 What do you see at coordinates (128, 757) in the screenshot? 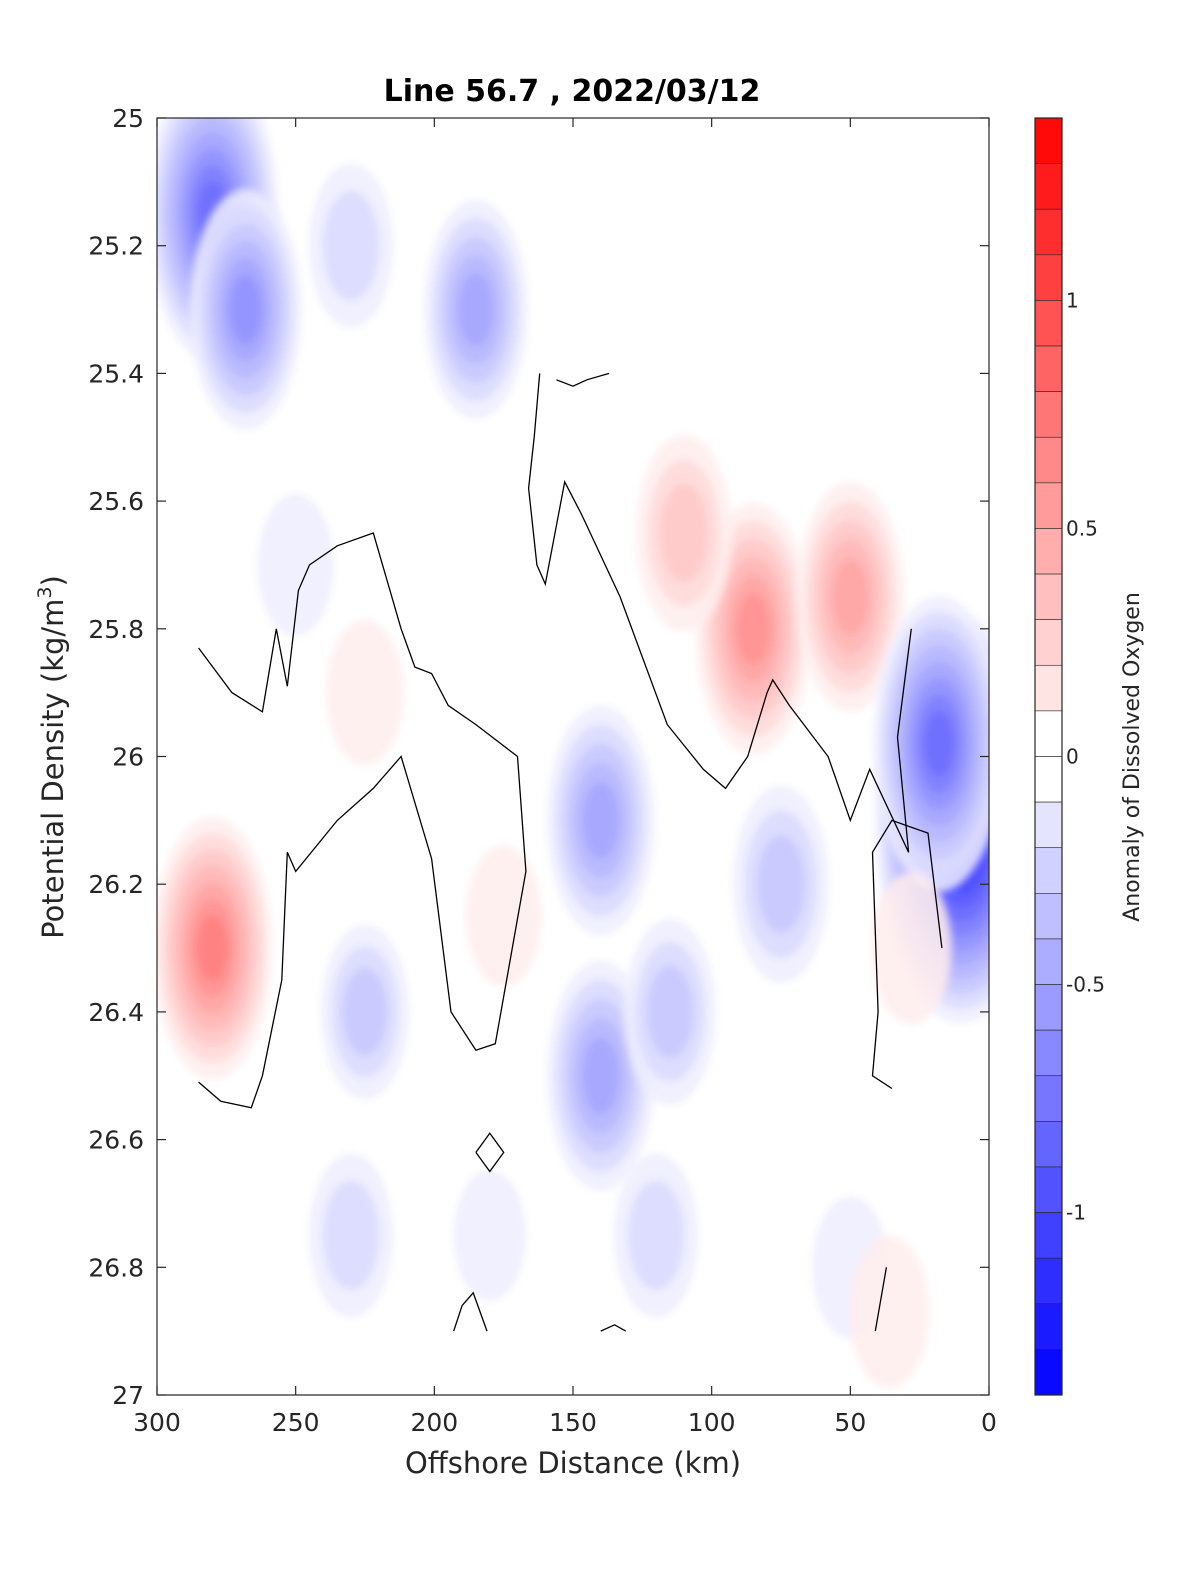
I see `y-tick-label: 26` at bounding box center [128, 757].